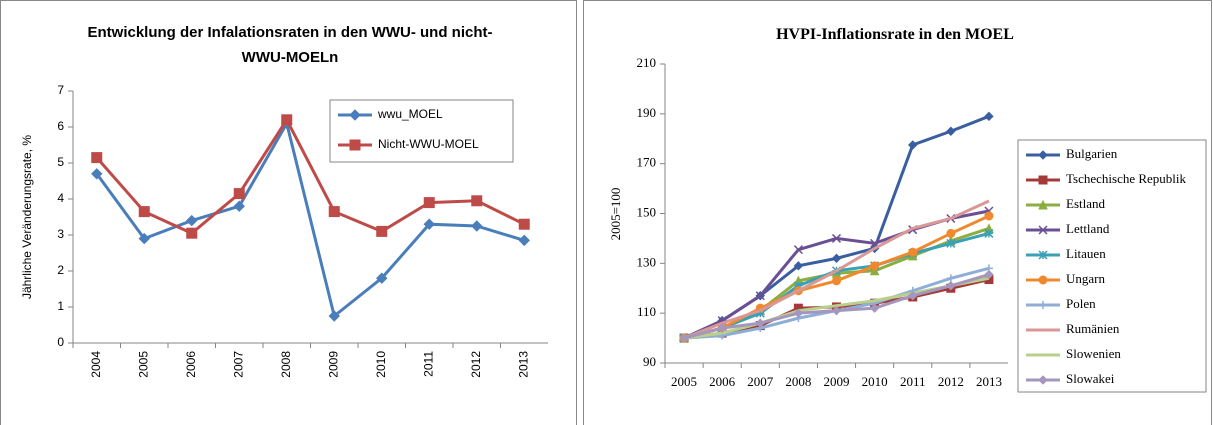 The image size is (1213, 425). Describe the element at coordinates (1093, 328) in the screenshot. I see `legend-label: Rumänien` at that location.